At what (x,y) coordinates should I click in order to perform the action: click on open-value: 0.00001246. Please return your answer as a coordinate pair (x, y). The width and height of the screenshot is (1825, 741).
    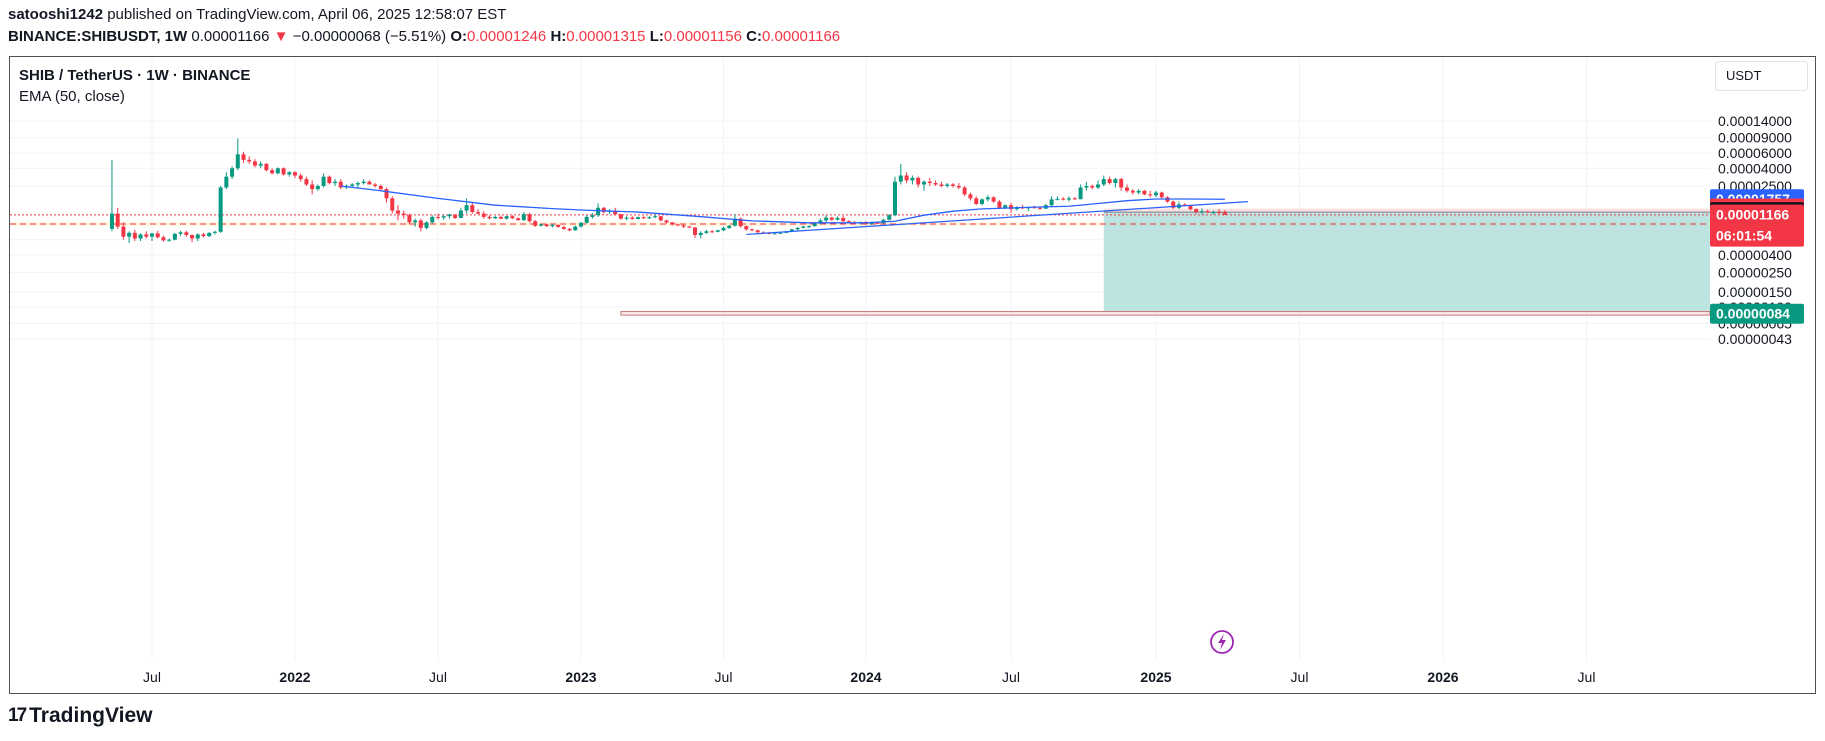
    Looking at the image, I should click on (507, 36).